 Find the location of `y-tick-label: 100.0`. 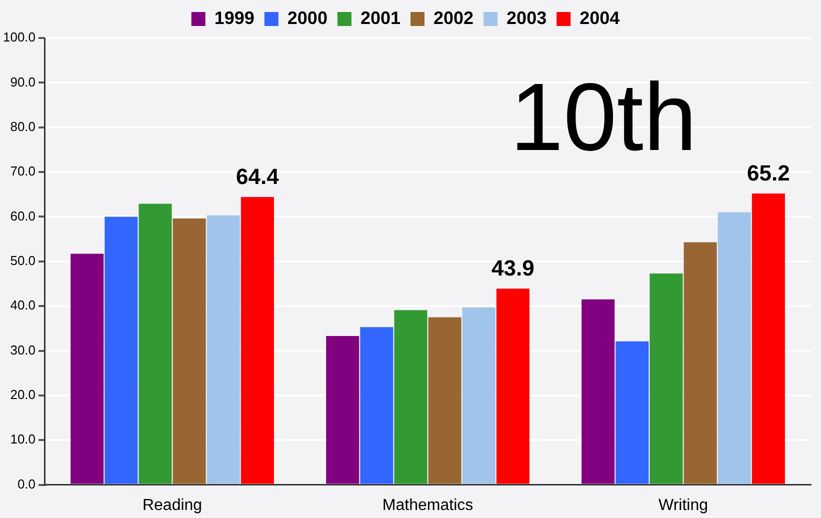

y-tick-label: 100.0 is located at coordinates (19, 37).